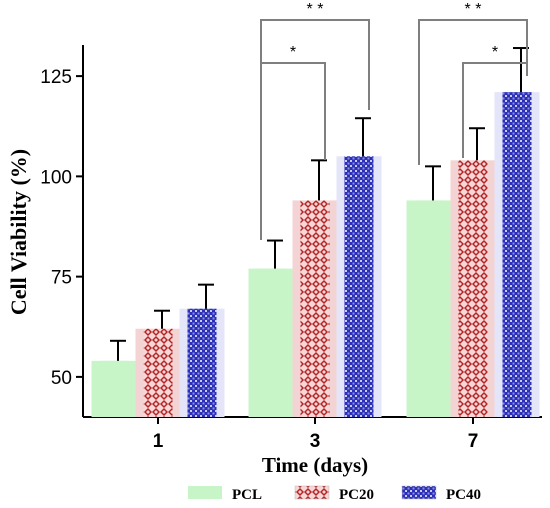 The image size is (550, 508). I want to click on x-ticks: 1 3 7, so click(316, 434).